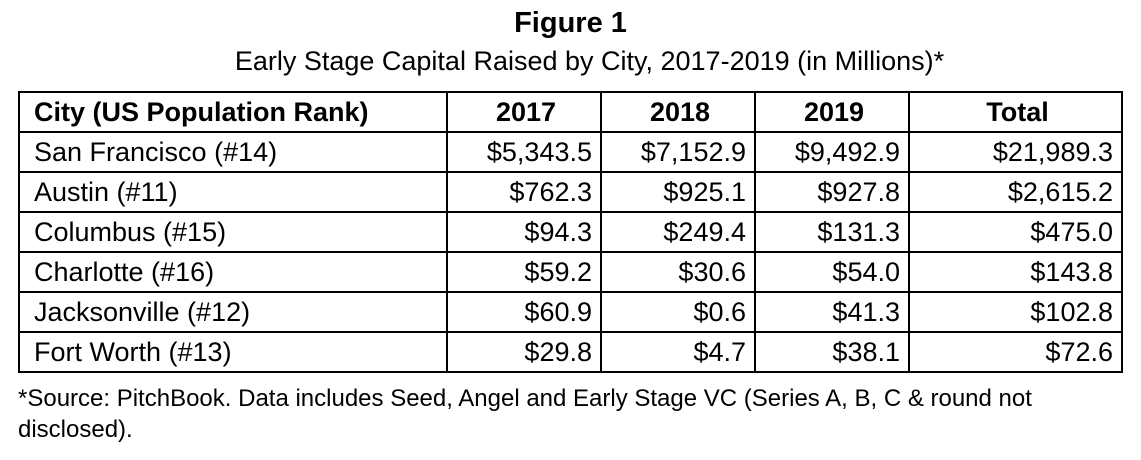  What do you see at coordinates (233, 352) in the screenshot?
I see `row-city: Fort Worth (#13)` at bounding box center [233, 352].